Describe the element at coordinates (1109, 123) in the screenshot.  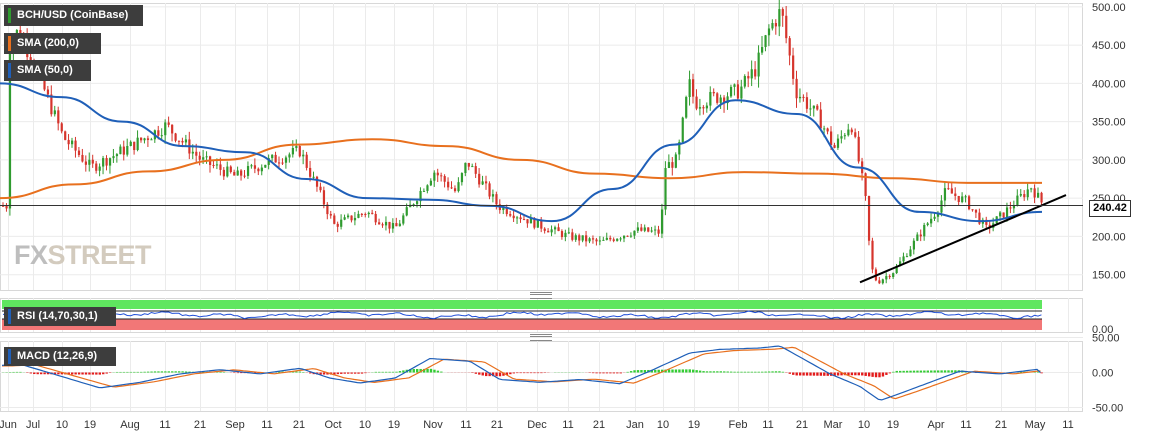
I see `y-tick-label: 350.00` at that location.